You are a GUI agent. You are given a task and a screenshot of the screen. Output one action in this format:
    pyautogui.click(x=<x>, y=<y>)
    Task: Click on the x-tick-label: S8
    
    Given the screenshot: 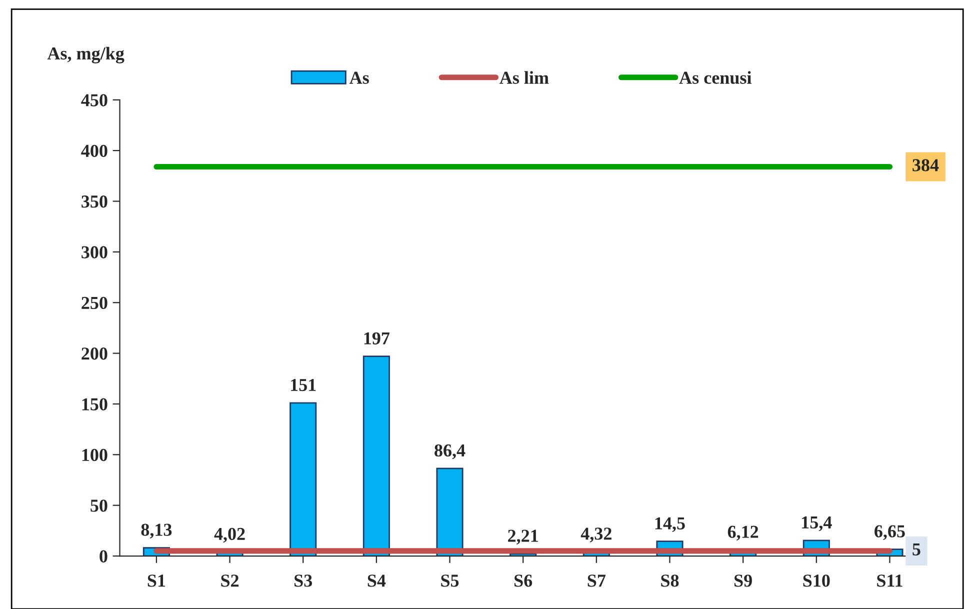 What is the action you would take?
    pyautogui.click(x=670, y=580)
    